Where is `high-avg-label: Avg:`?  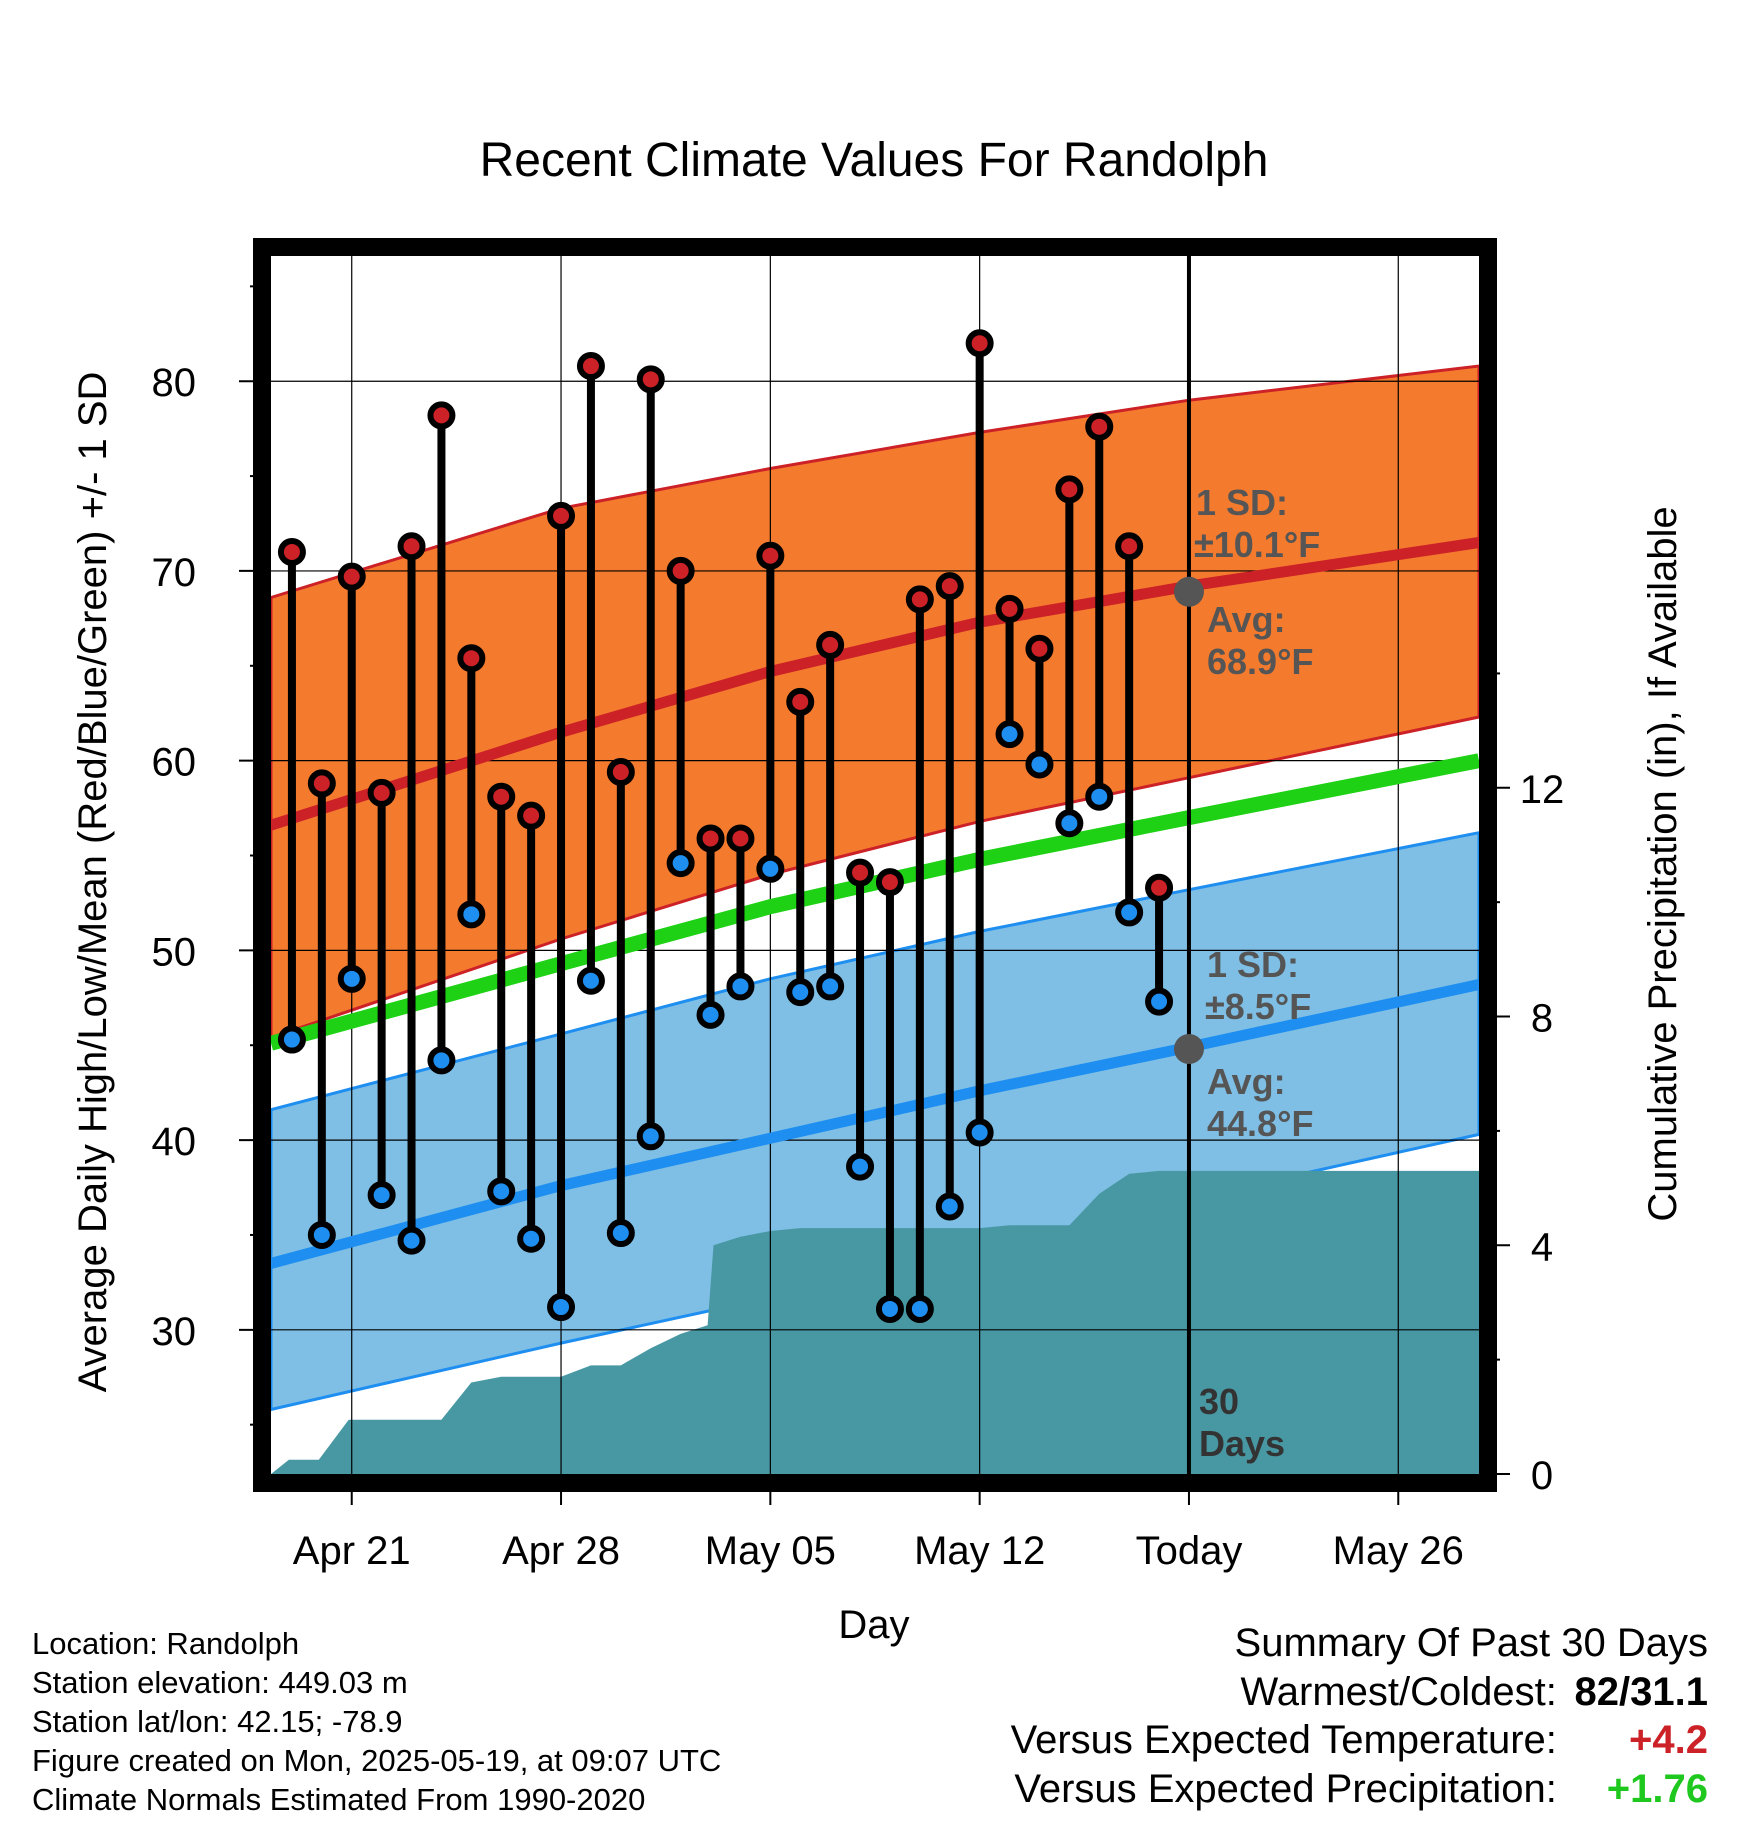
high-avg-label: Avg: is located at coordinates (1246, 619).